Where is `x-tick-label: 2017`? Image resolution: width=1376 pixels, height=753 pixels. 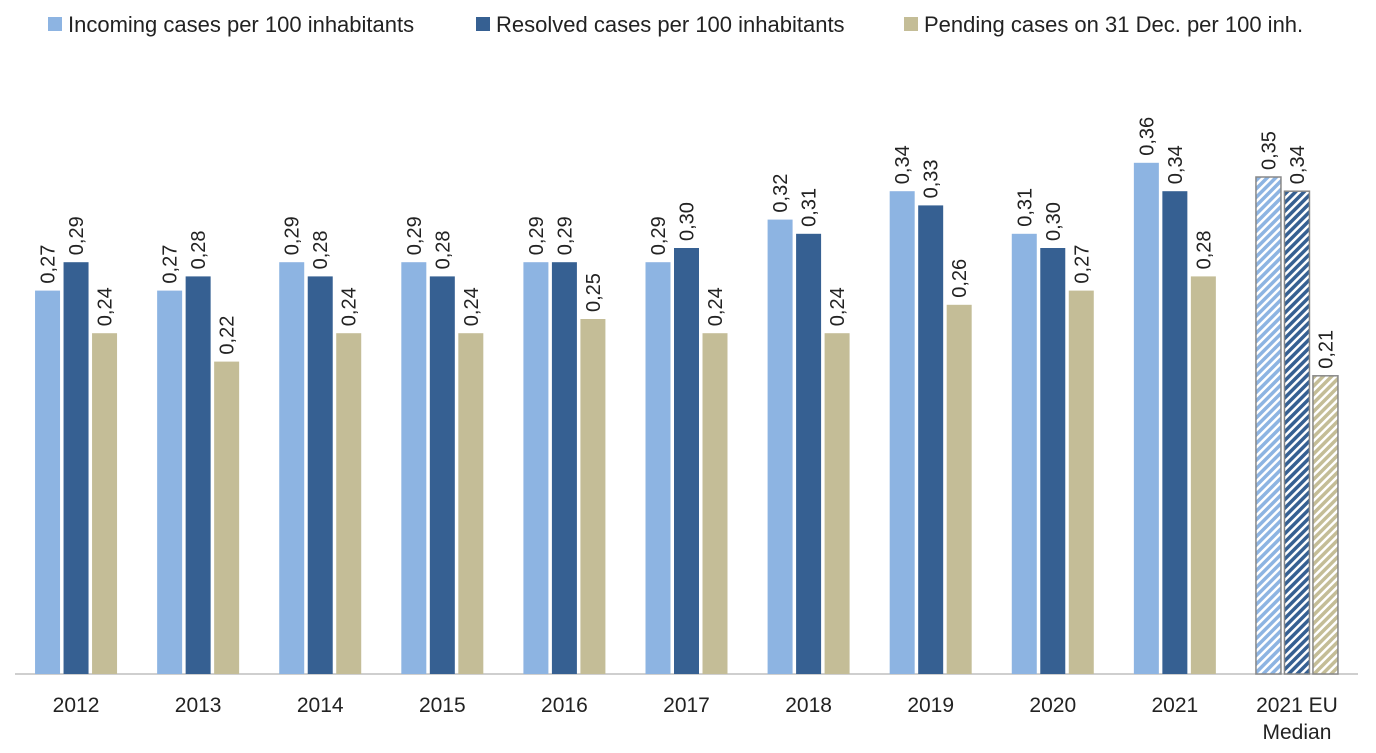
x-tick-label: 2017 is located at coordinates (686, 705).